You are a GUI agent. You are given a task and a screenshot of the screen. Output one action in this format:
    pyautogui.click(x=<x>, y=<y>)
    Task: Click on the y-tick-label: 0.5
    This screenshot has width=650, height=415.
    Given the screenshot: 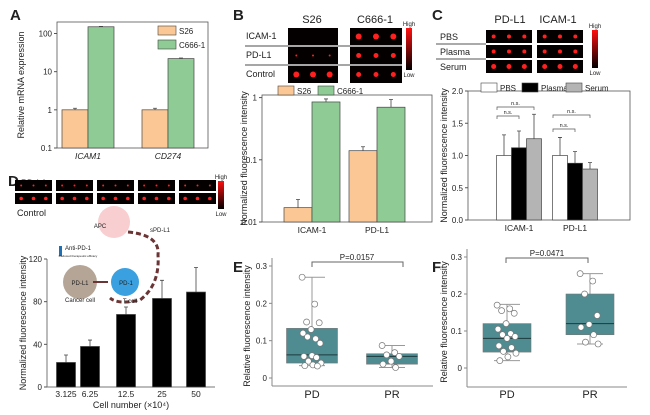 What is the action you would take?
    pyautogui.click(x=458, y=188)
    